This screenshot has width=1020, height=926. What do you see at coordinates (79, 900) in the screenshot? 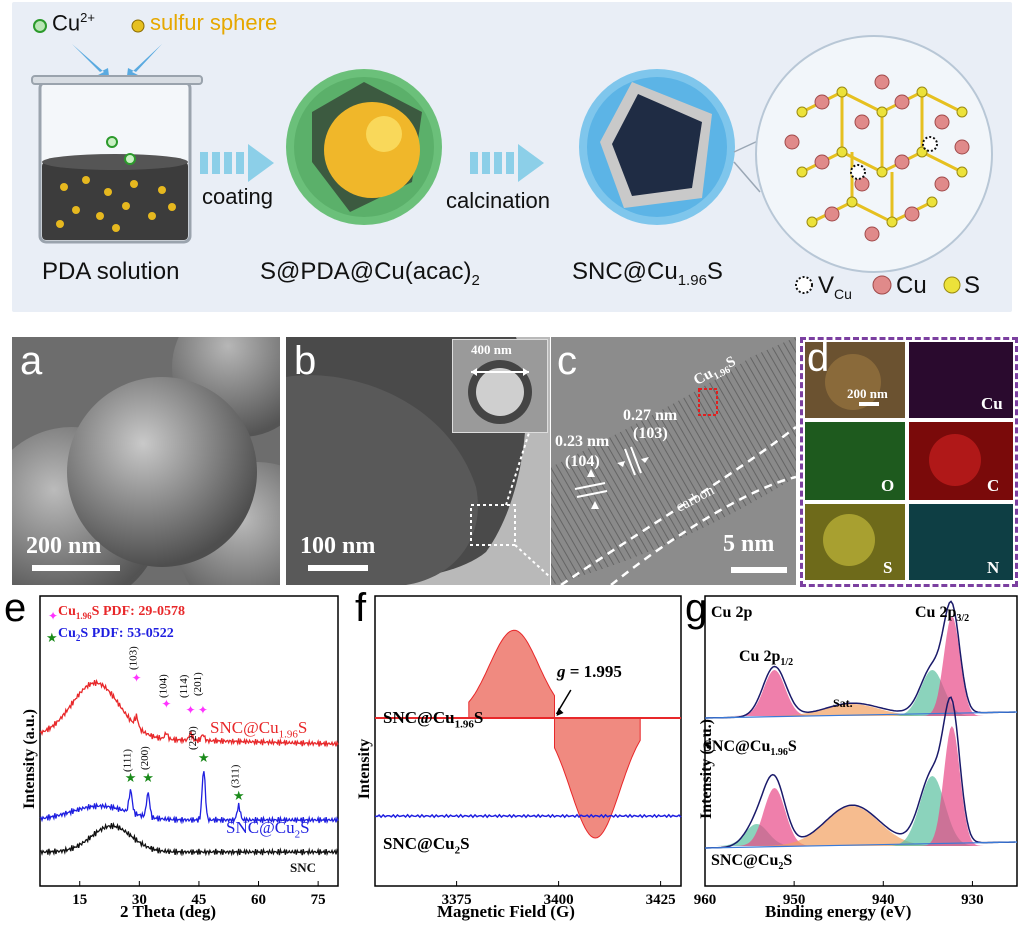
I see `x-tick-label: 15` at bounding box center [79, 900].